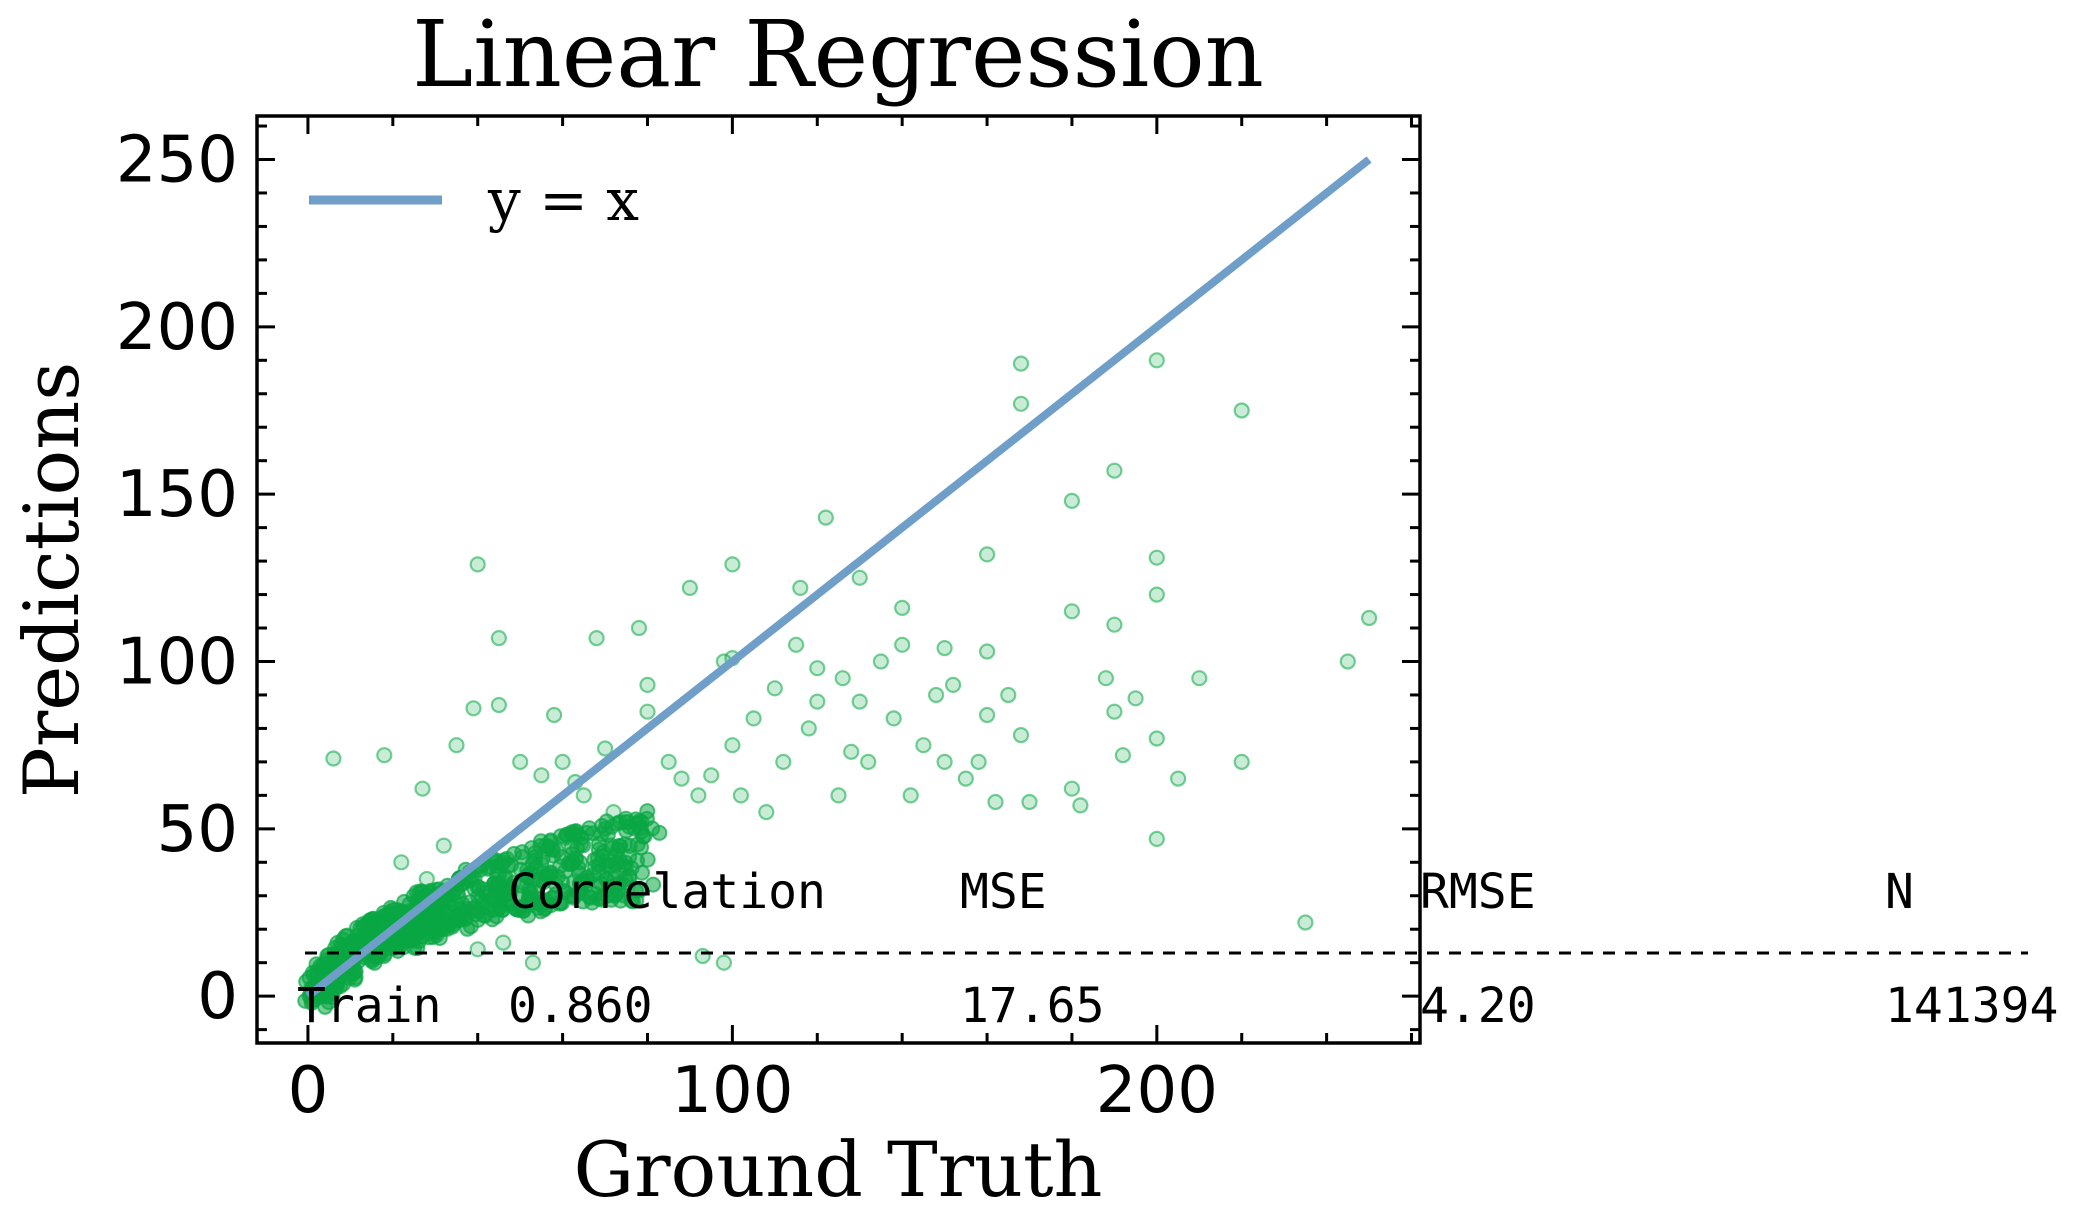 This screenshot has height=1232, width=2085. Describe the element at coordinates (1478, 1006) in the screenshot. I see `stats-cell: 4.20` at that location.